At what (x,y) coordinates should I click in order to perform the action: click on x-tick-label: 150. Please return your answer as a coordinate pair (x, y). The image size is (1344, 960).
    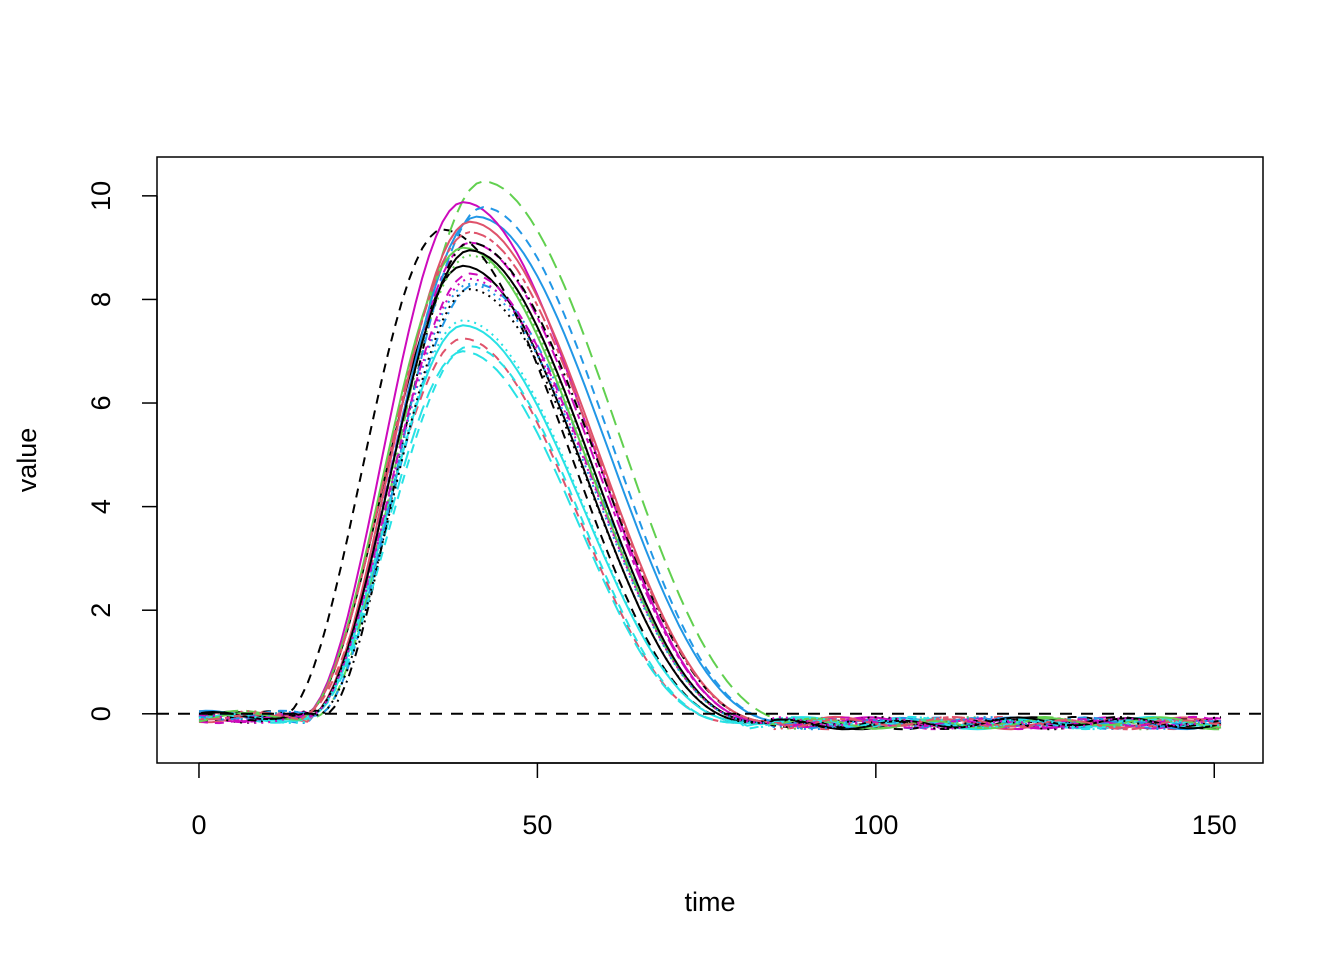
    Looking at the image, I should click on (1214, 825).